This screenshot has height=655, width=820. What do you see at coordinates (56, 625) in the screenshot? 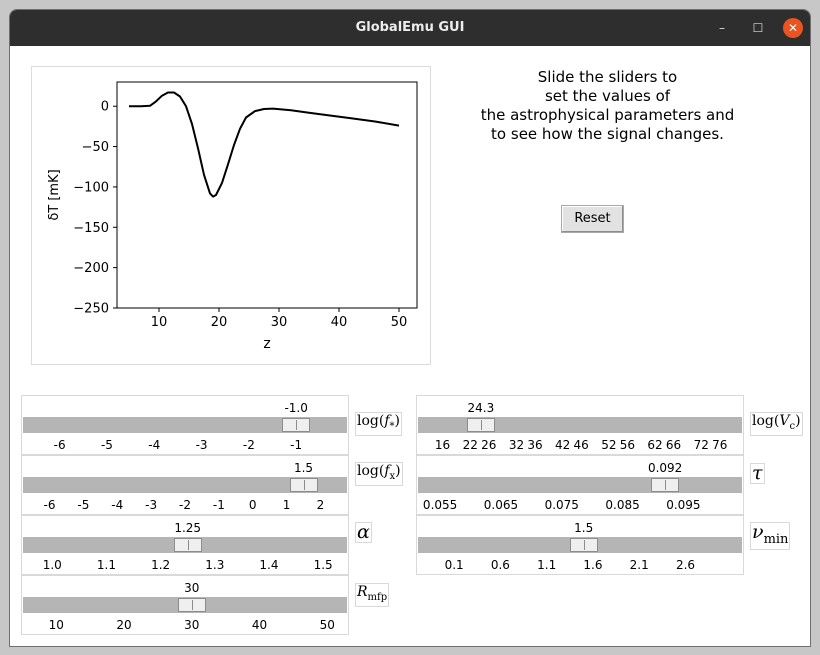
I see `slider-tick-label: 10` at bounding box center [56, 625].